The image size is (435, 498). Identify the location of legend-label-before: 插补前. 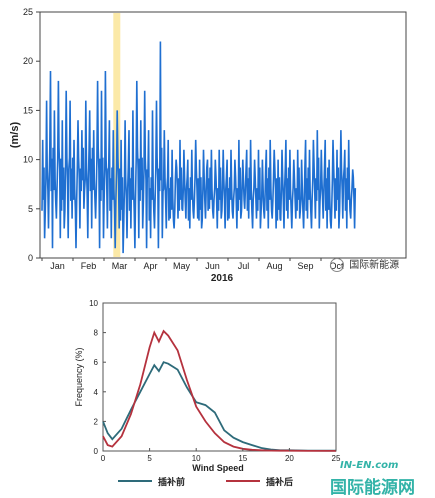
(171, 481).